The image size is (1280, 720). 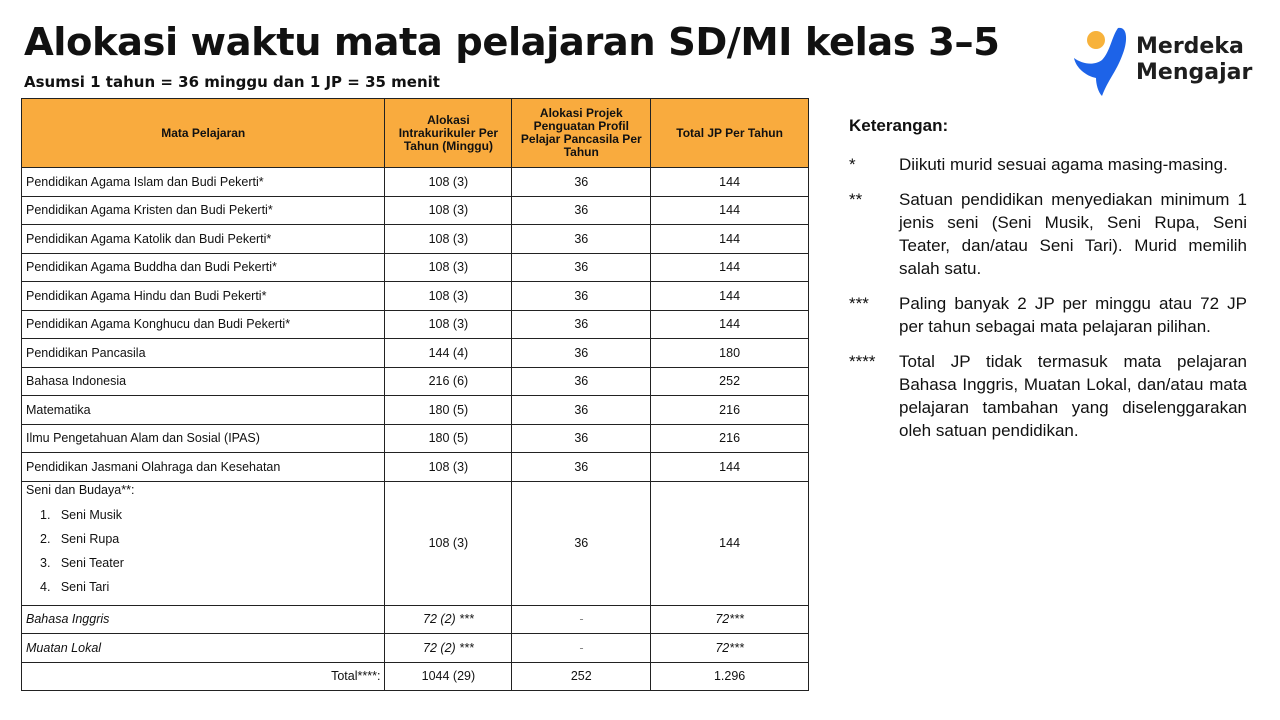 I want to click on intrakurikuler-cell: 144 (4), so click(x=448, y=353).